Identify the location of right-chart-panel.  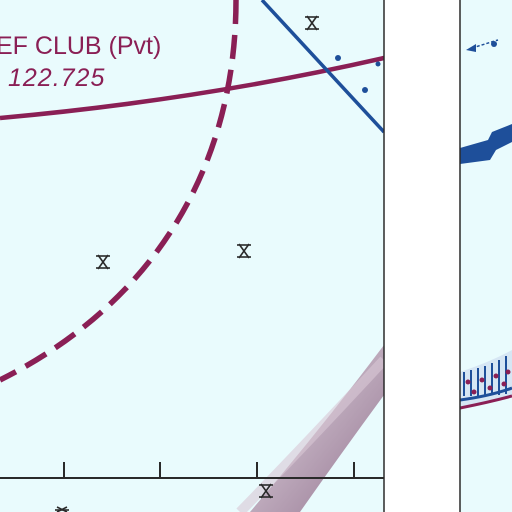
(486, 256).